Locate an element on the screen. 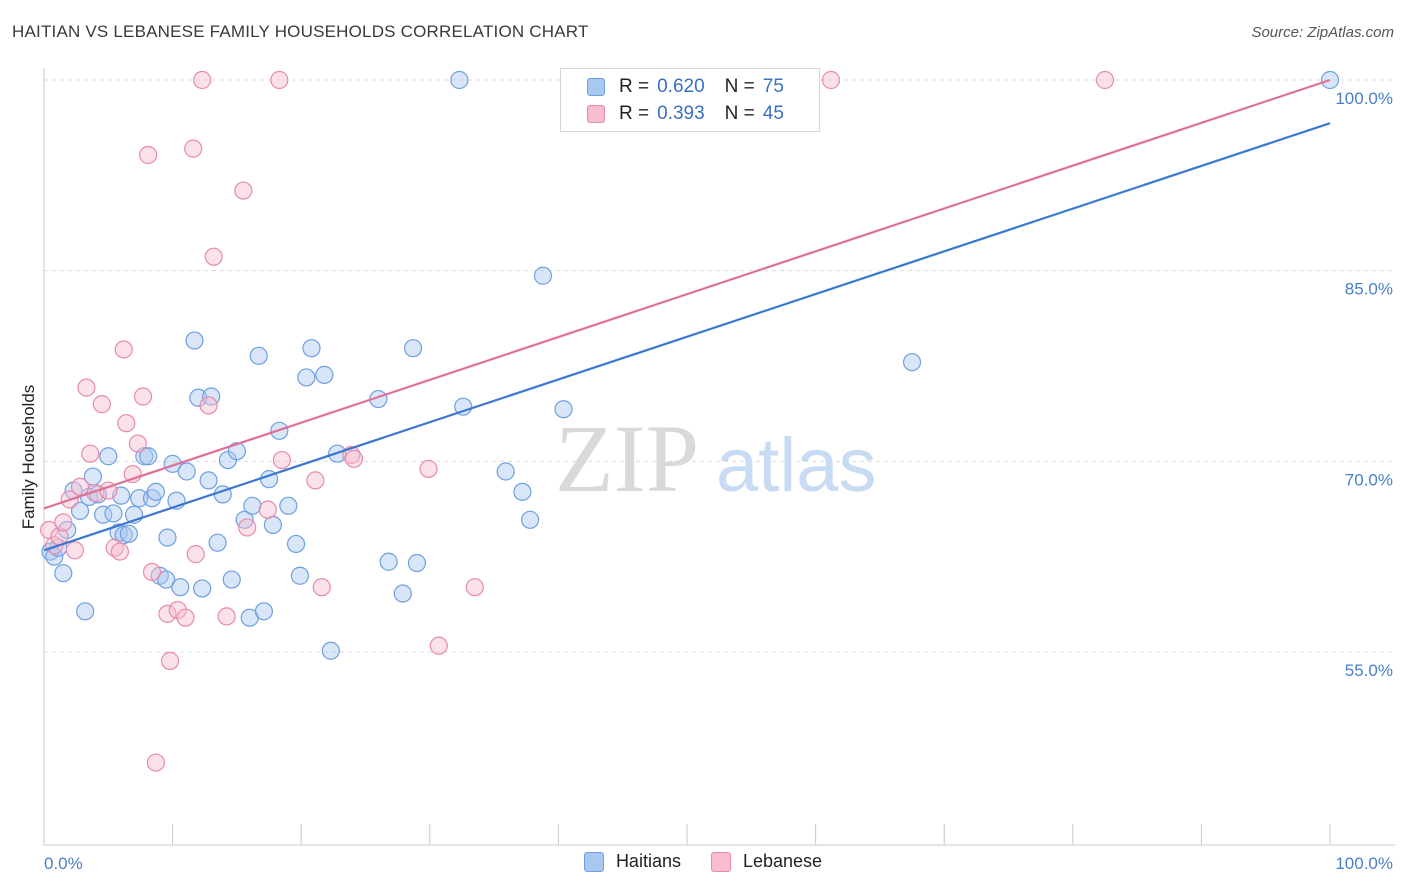 The width and height of the screenshot is (1406, 892). legend-item-lebanese: Lebanese is located at coordinates (766, 861).